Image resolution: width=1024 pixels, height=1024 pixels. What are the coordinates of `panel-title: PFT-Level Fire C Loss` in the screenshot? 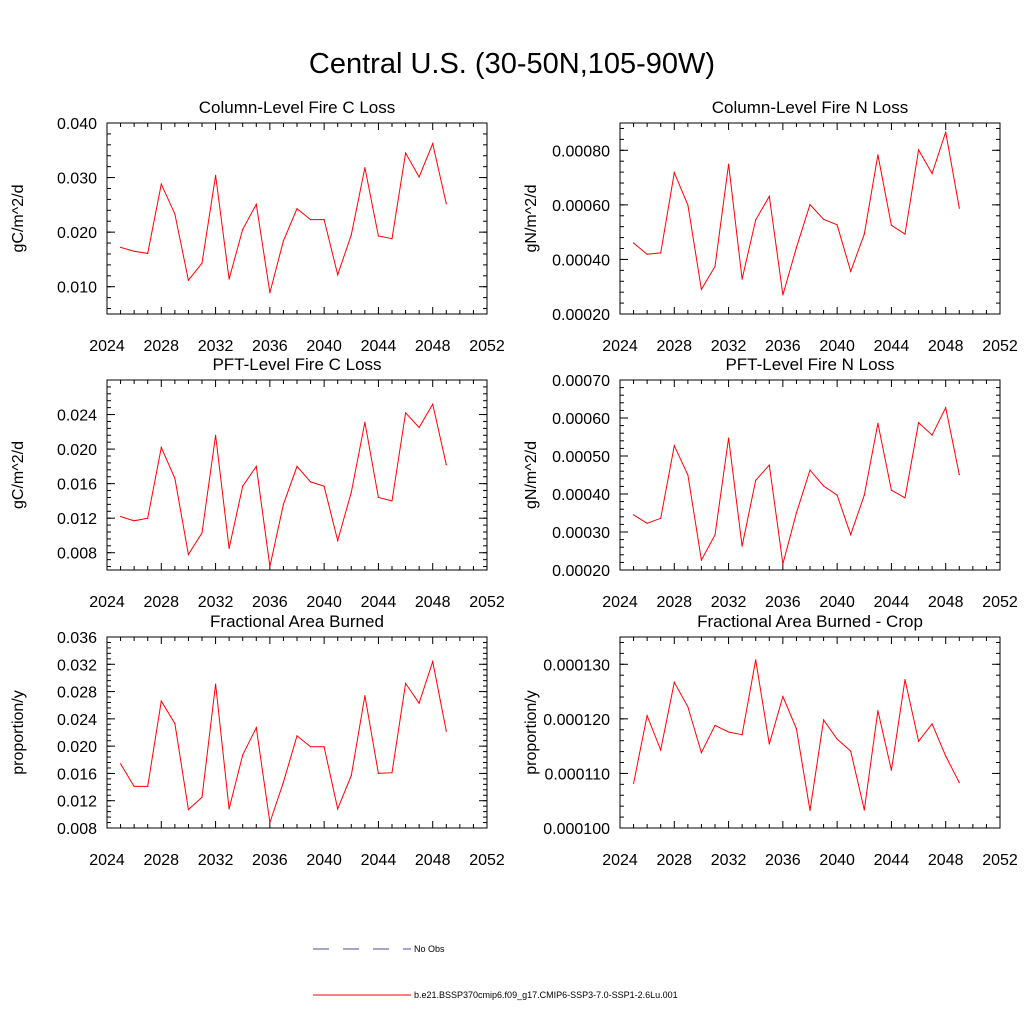 It's located at (296, 364).